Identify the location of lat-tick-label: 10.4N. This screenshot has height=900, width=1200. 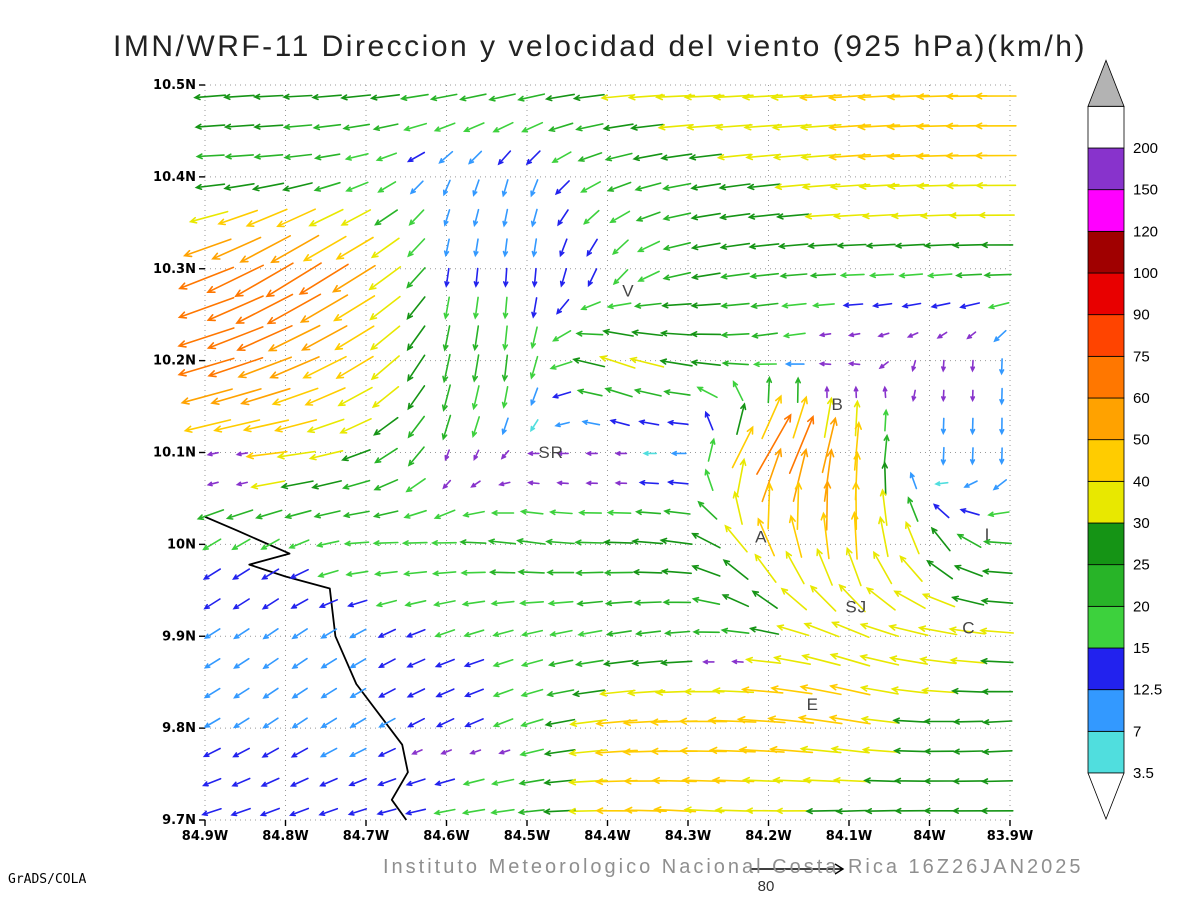
(174, 177).